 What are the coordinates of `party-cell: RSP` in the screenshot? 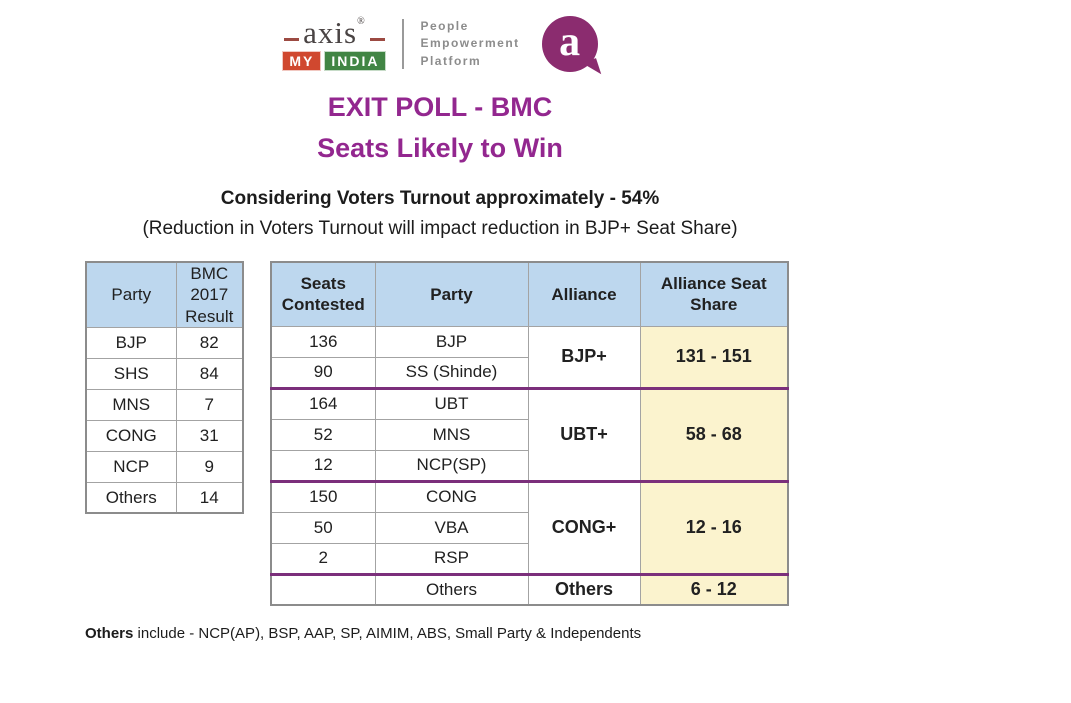 It's located at (451, 558).